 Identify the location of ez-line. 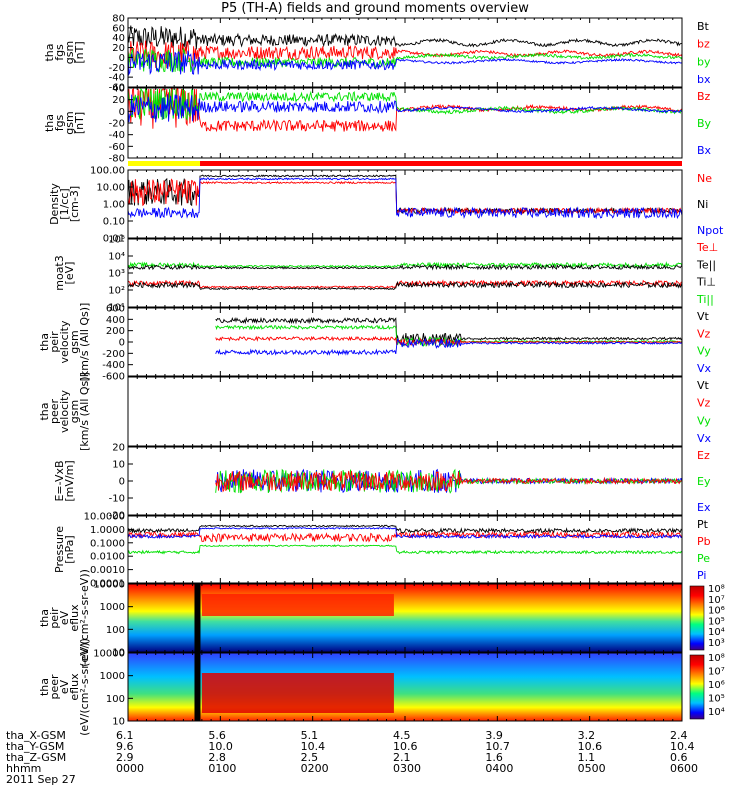
(449, 481).